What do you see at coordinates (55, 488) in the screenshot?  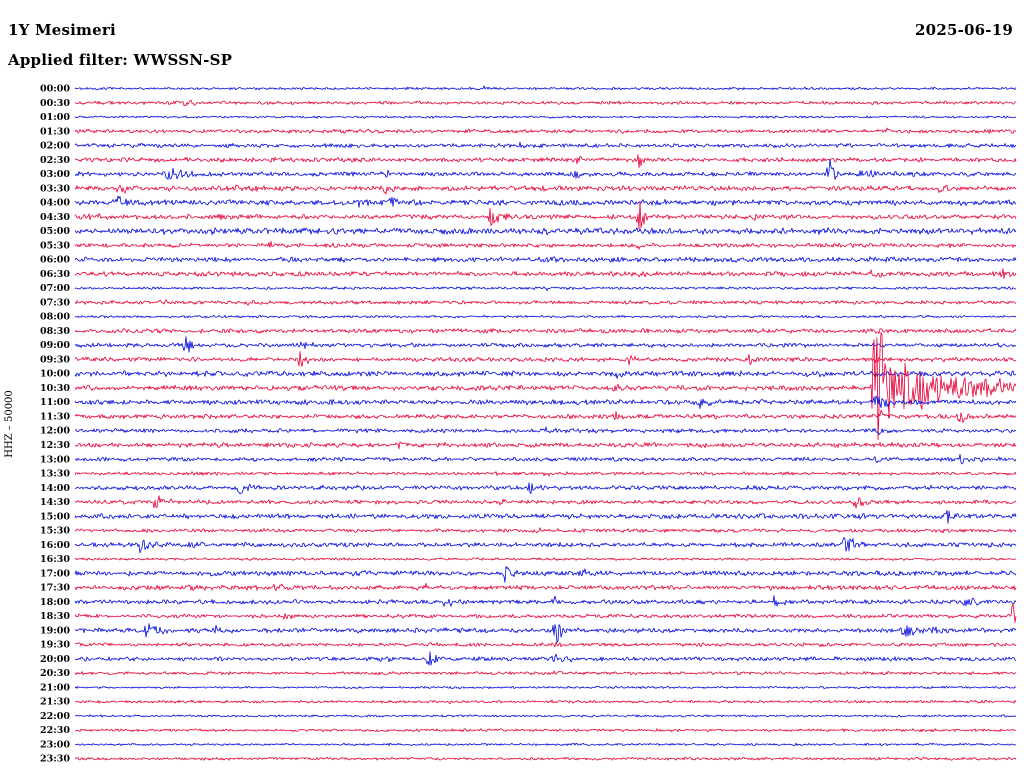 I see `time-label-1400: 14:00` at bounding box center [55, 488].